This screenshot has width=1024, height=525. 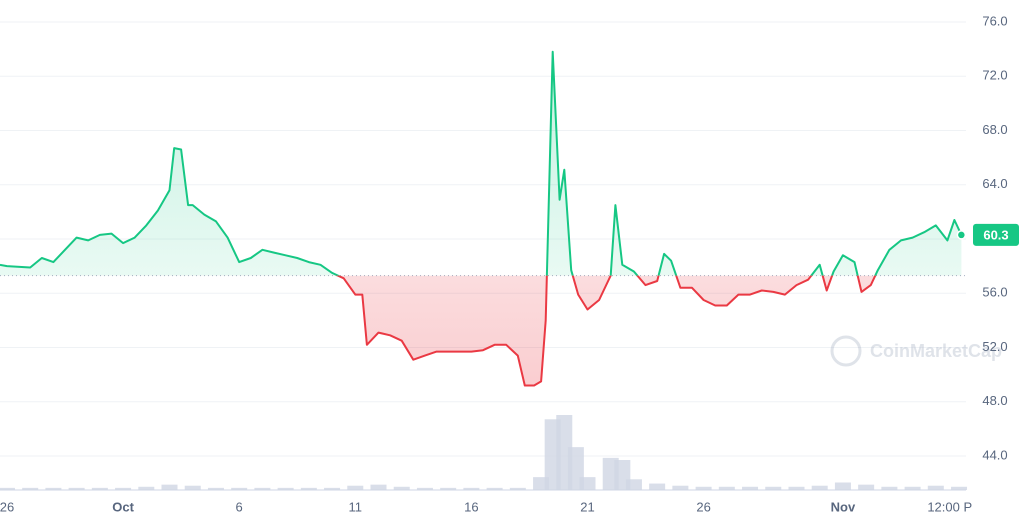 I want to click on watermark-logo, so click(x=846, y=351).